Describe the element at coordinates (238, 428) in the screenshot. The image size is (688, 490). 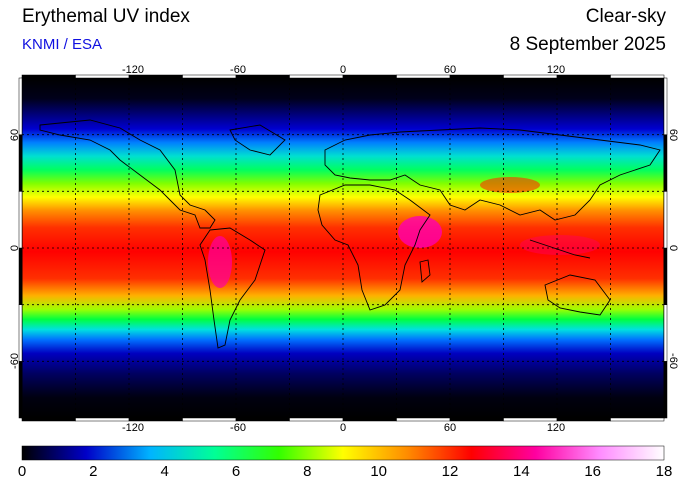
I see `lon-label-bottom: -60` at that location.